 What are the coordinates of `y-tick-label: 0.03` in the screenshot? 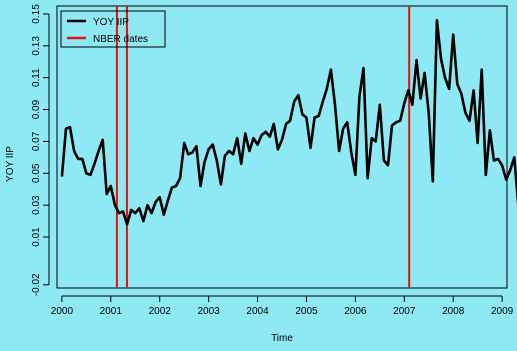 It's located at (36, 205).